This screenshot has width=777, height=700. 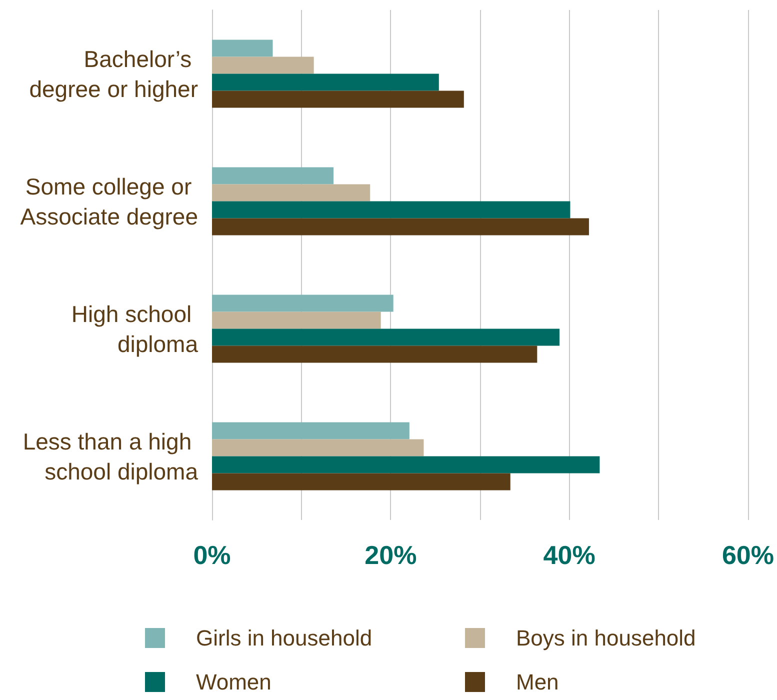 I want to click on y-tick-label: High school diploma, so click(x=134, y=328).